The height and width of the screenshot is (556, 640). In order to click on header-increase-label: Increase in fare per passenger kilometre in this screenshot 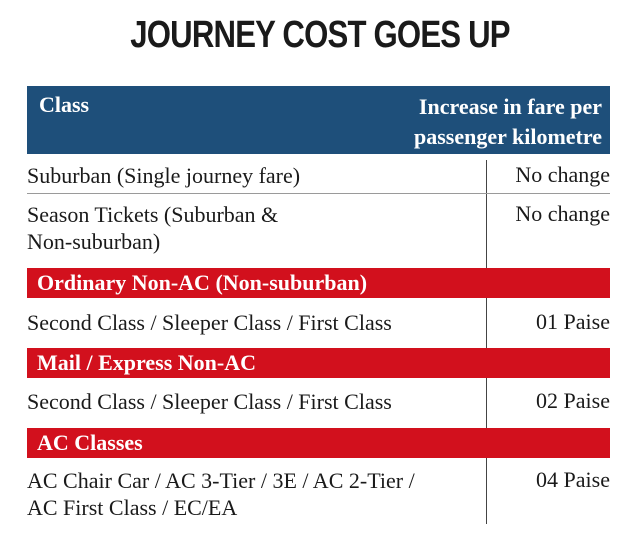, I will do `click(472, 122)`.